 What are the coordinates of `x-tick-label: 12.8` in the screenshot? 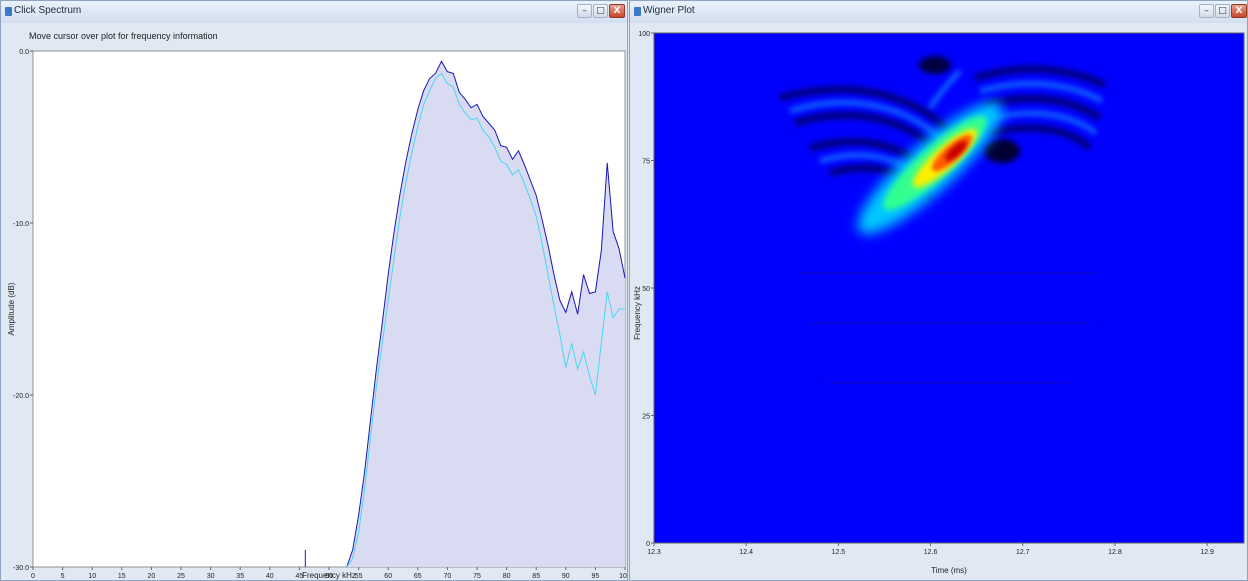 It's located at (1115, 552).